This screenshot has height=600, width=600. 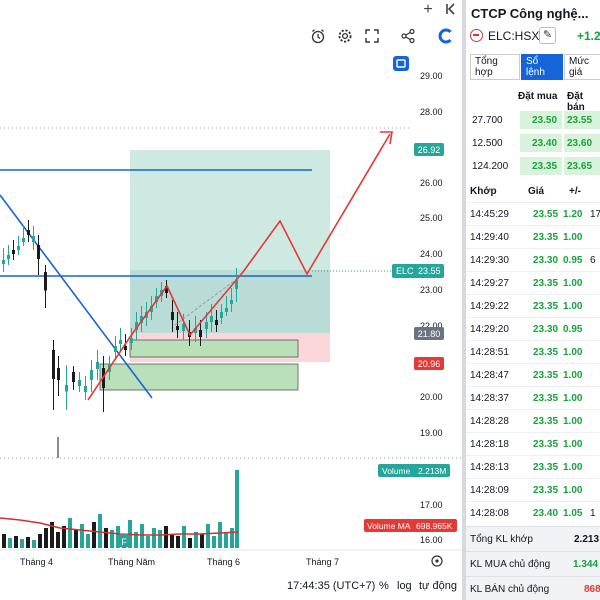 What do you see at coordinates (533, 282) in the screenshot?
I see `match-row: 14:29:27 23.35 1.00` at bounding box center [533, 282].